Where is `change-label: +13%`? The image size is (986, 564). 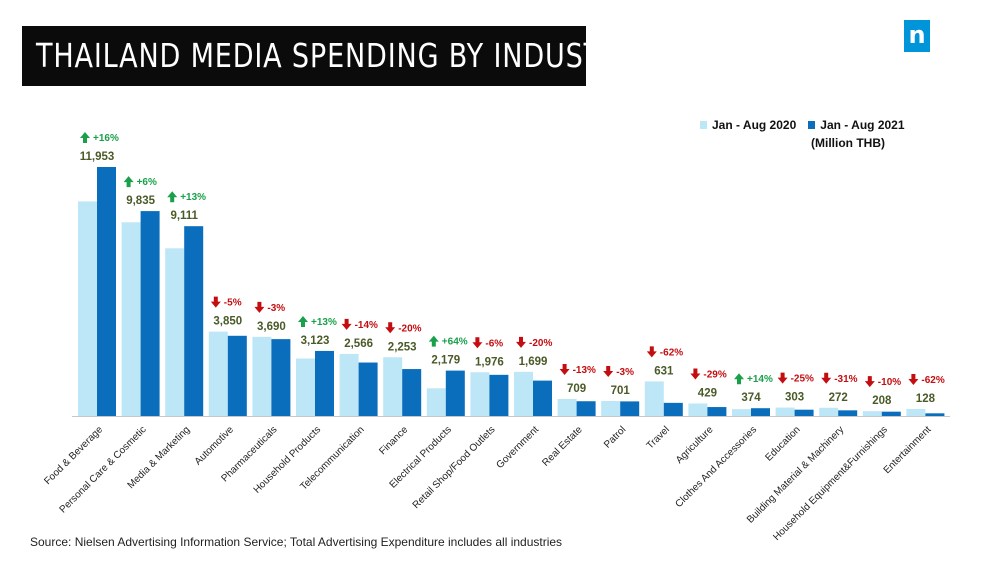 change-label: +13% is located at coordinates (324, 322).